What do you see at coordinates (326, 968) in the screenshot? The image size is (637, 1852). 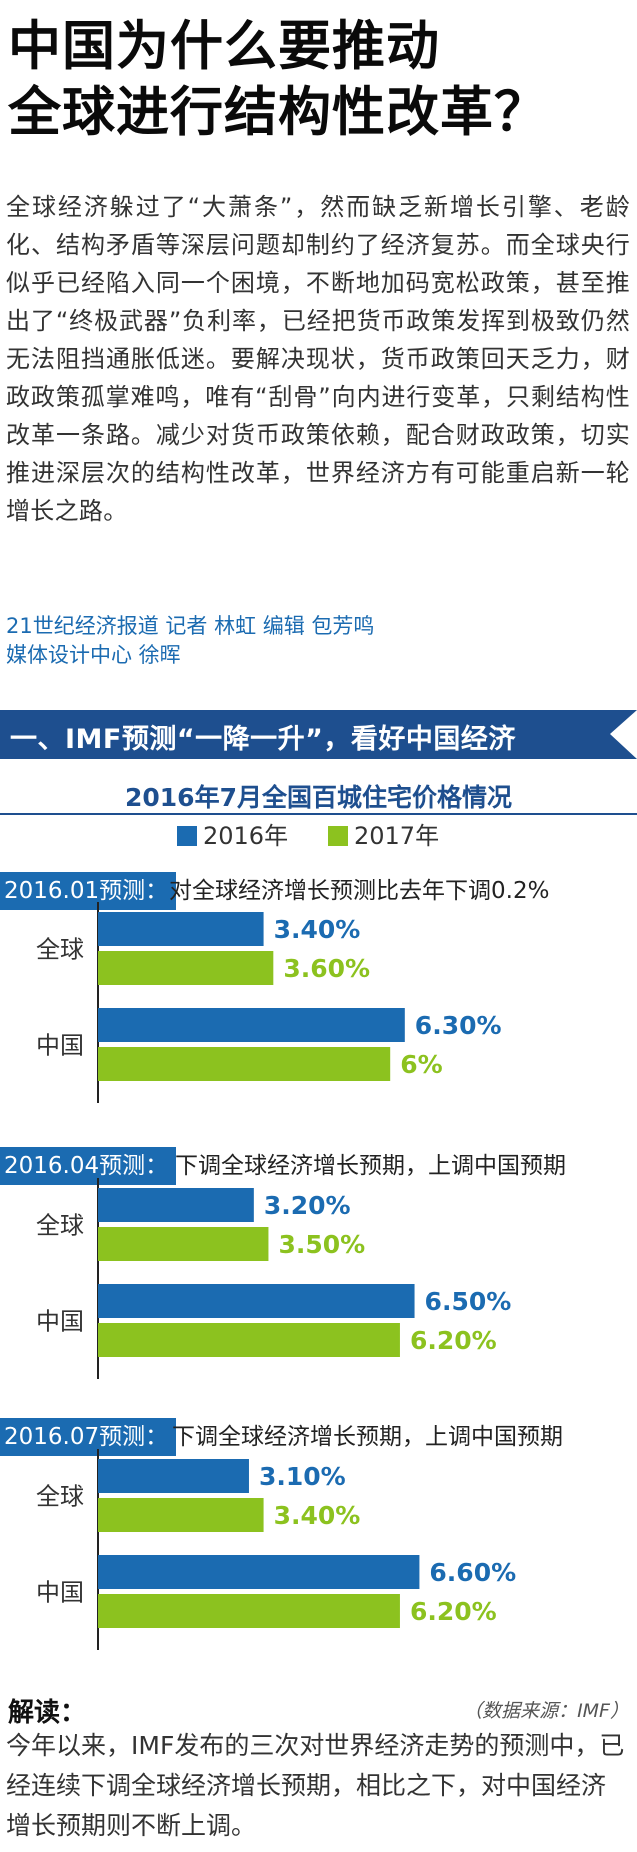 I see `value-label-2017: 3.60%` at bounding box center [326, 968].